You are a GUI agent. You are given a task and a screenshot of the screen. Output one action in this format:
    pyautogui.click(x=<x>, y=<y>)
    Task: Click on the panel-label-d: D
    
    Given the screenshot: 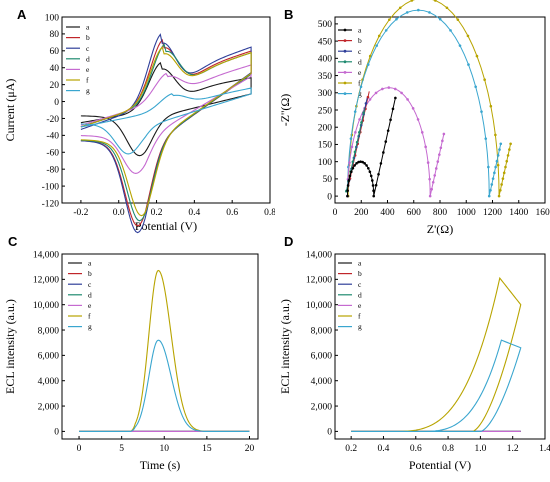 What is the action you would take?
    pyautogui.click(x=289, y=241)
    